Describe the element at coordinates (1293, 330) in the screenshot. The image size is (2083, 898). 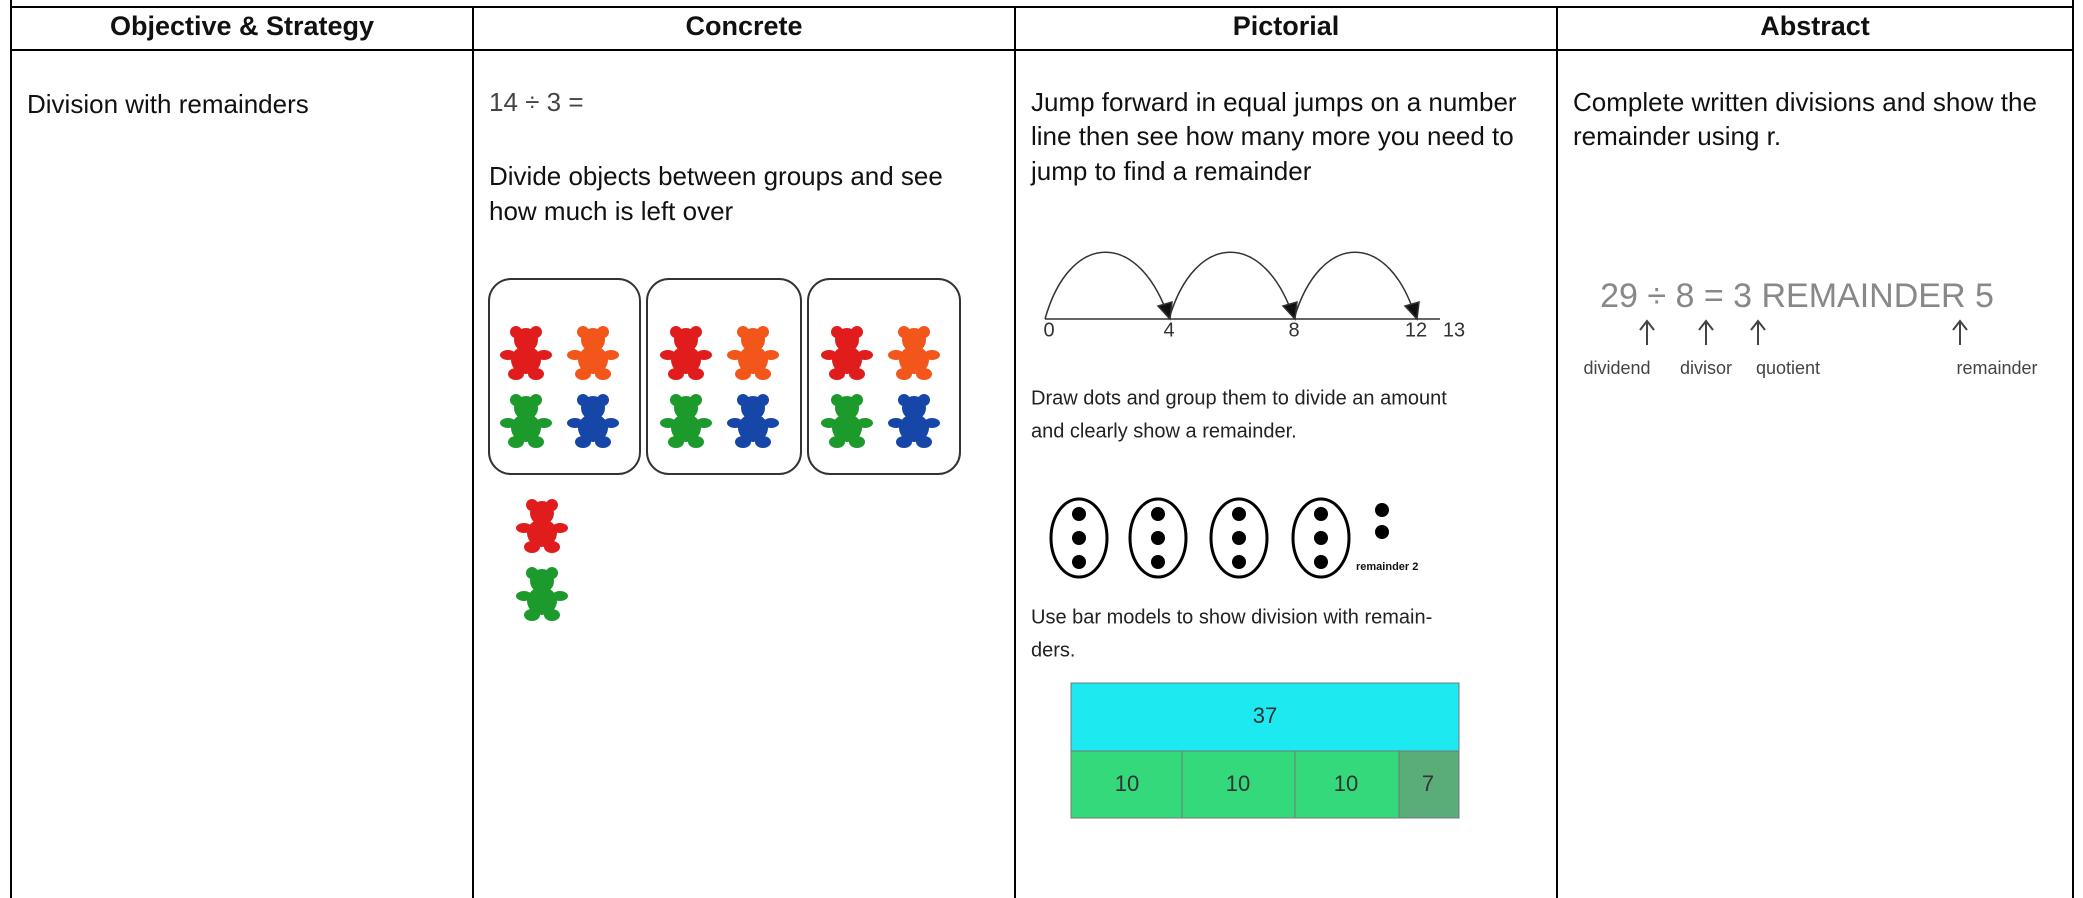
I see `number-line-label: 8` at that location.